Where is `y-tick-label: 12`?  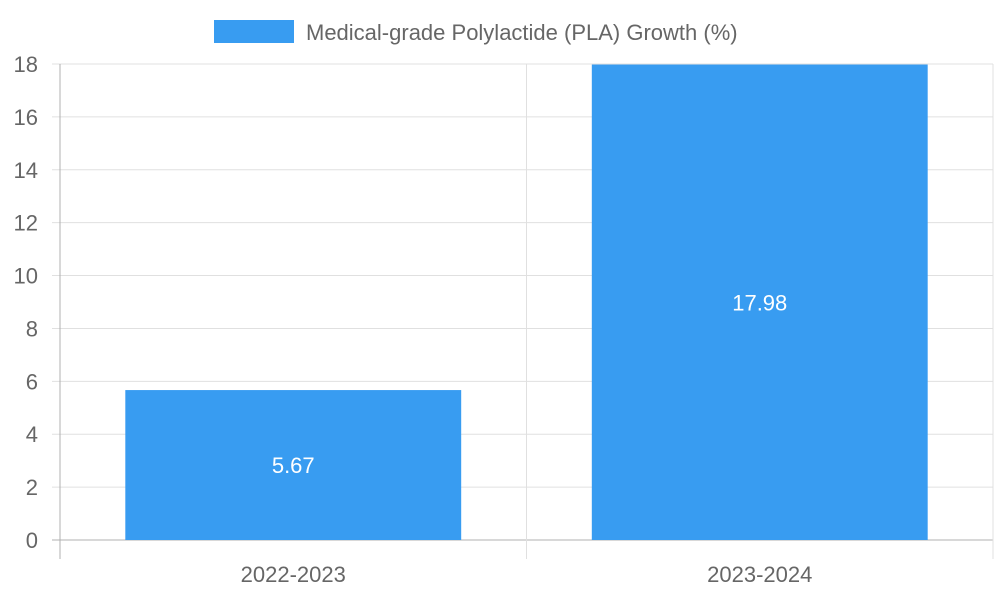 y-tick-label: 12 is located at coordinates (26, 223).